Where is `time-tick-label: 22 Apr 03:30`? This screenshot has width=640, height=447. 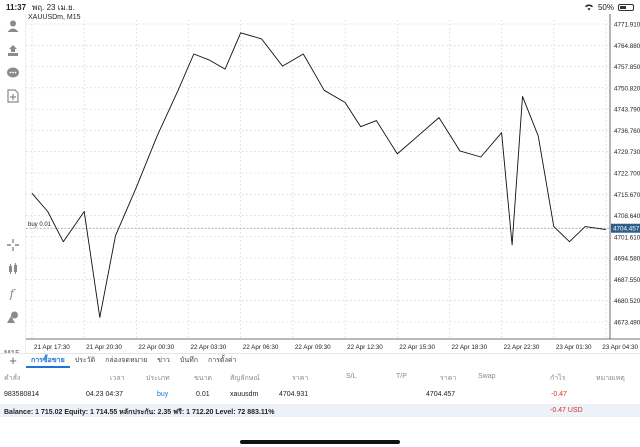
time-tick-label: 22 Apr 03:30 is located at coordinates (209, 347).